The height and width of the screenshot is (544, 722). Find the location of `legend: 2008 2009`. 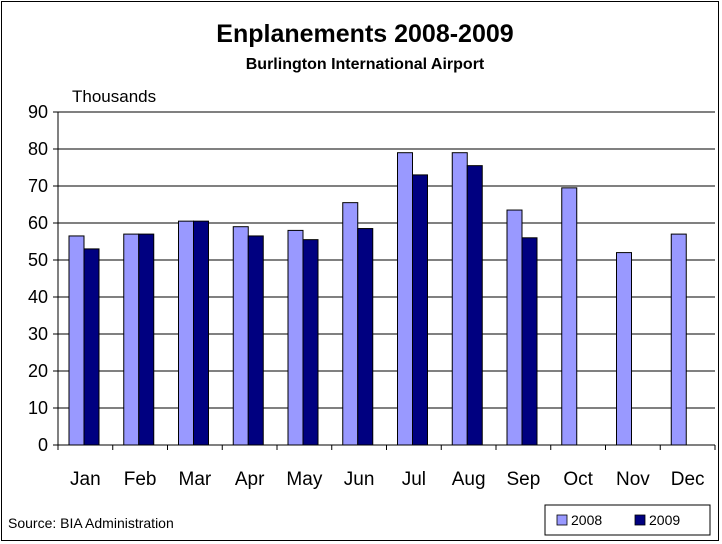

legend: 2008 2009 is located at coordinates (627, 520).